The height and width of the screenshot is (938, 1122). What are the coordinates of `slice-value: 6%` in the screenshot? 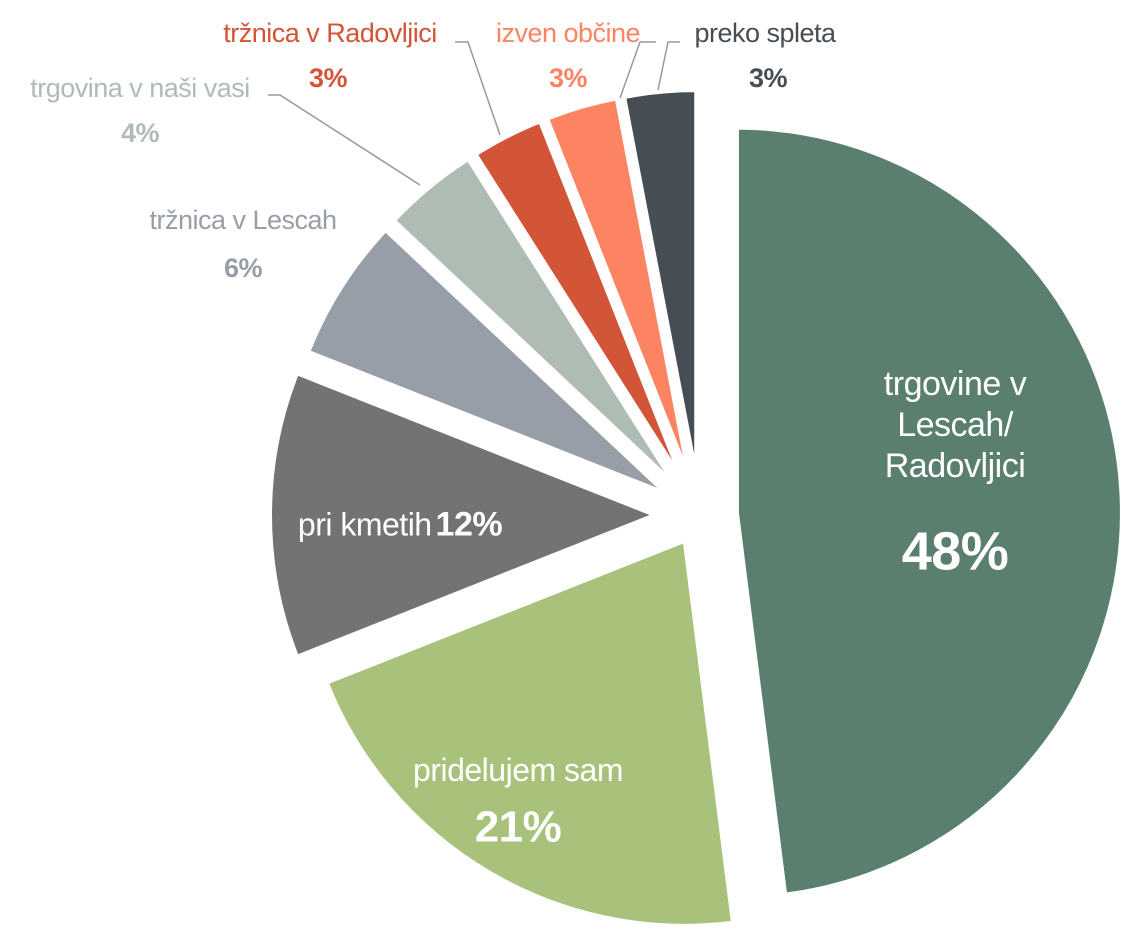 It's located at (243, 267).